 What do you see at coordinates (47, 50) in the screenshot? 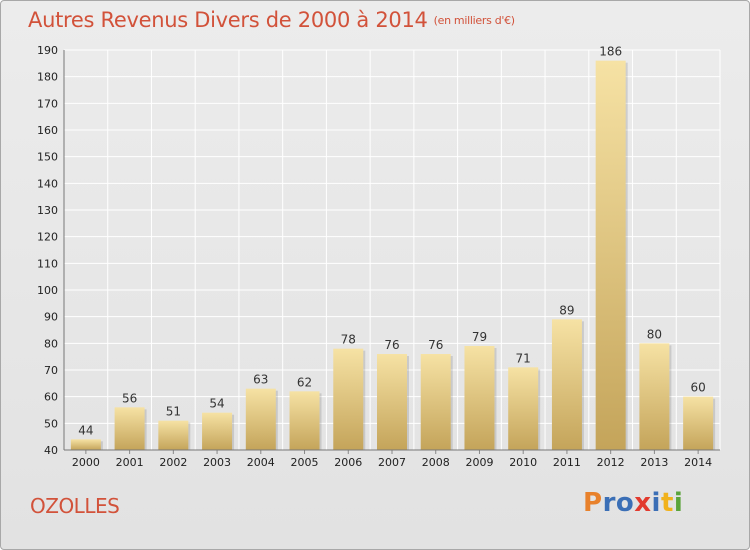
I see `y-tick-label: 190` at bounding box center [47, 50].